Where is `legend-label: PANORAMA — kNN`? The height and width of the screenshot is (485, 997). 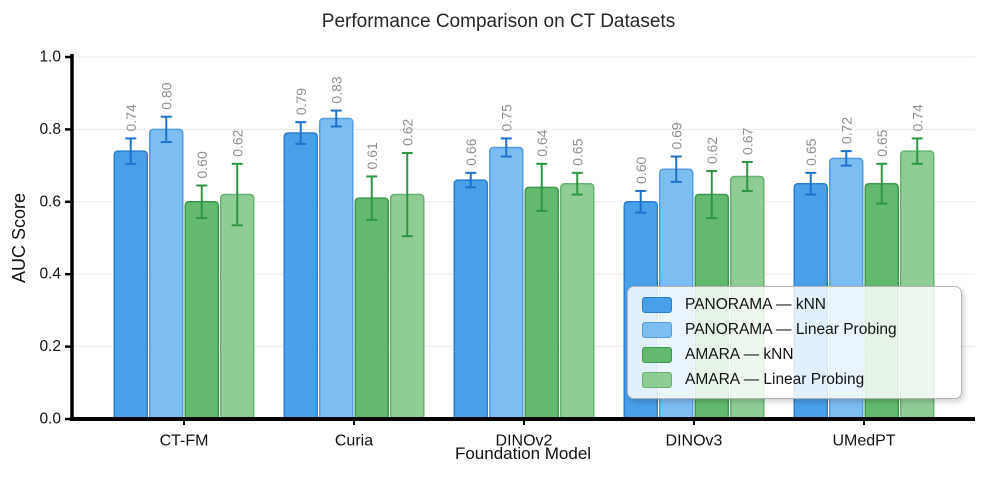
legend-label: PANORAMA — kNN is located at coordinates (755, 305).